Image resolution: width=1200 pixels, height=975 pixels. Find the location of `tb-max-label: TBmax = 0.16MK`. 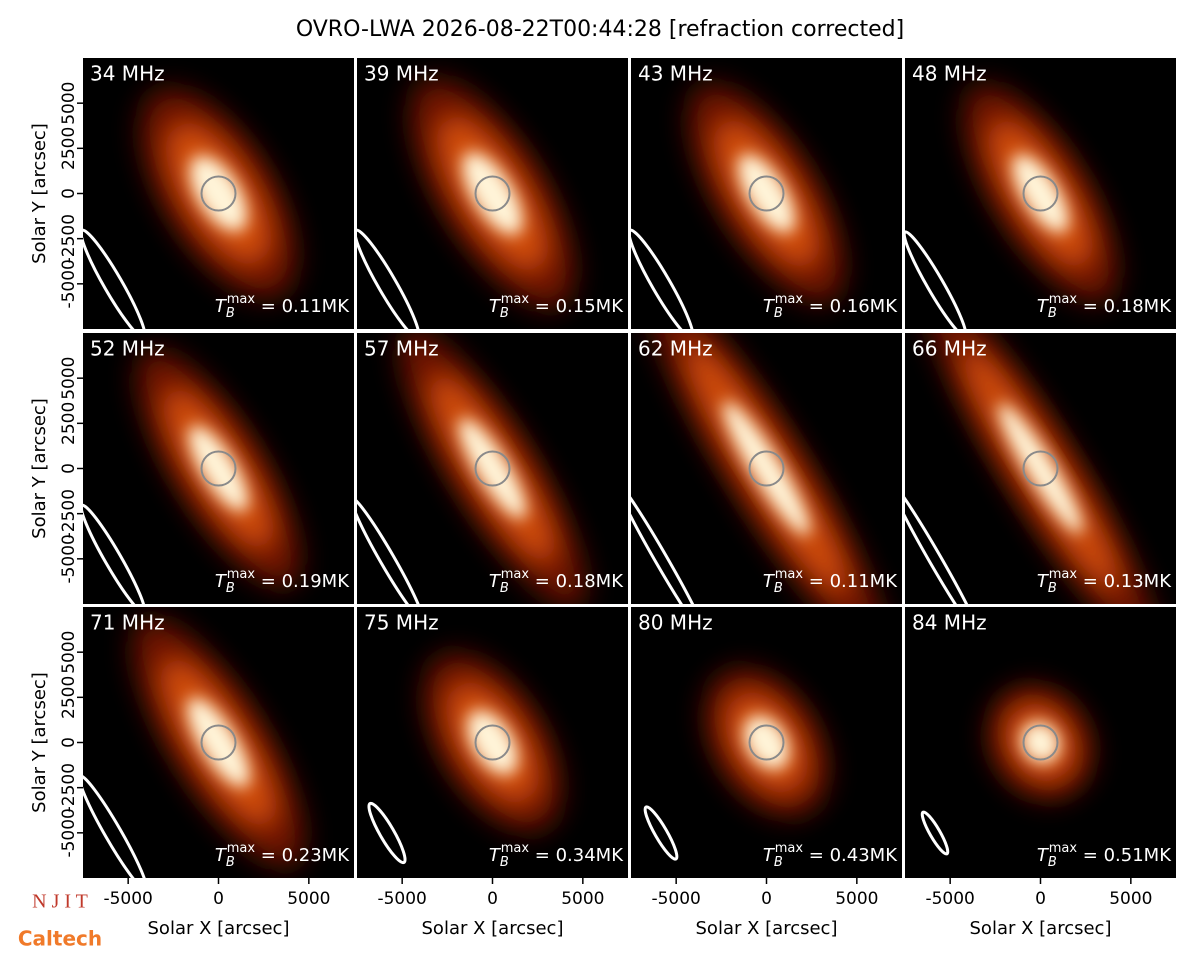

tb-max-label: TBmax = 0.16MK is located at coordinates (830, 306).